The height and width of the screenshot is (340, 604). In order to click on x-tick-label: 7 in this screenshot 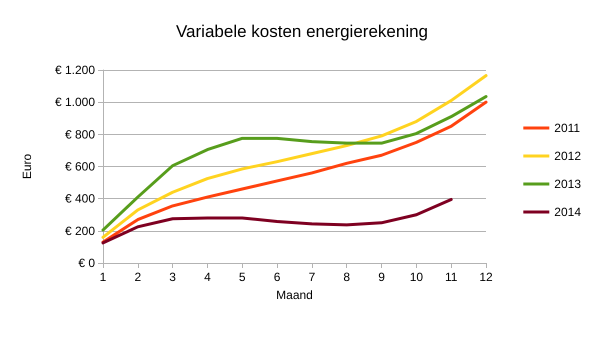, I will do `click(312, 277)`.